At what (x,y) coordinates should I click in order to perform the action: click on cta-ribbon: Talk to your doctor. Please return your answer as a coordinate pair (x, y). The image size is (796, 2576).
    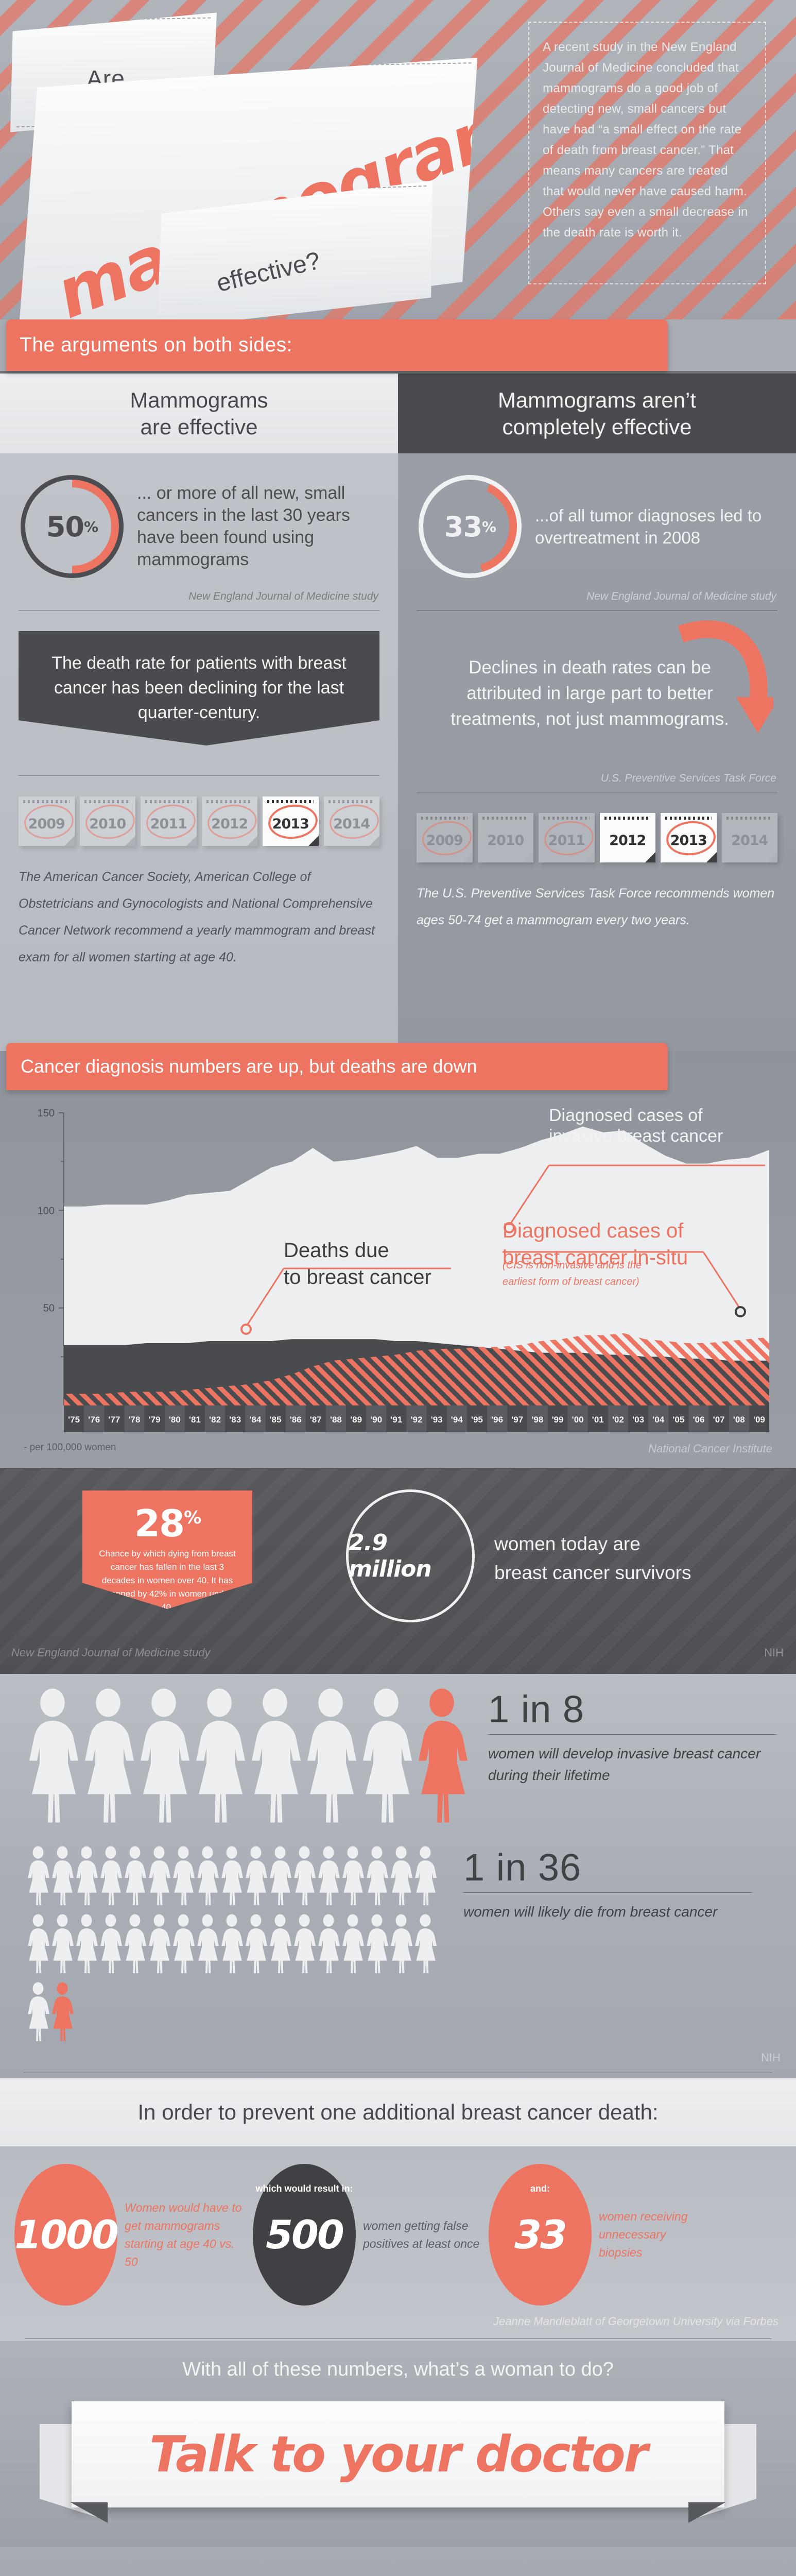
    Looking at the image, I should click on (398, 2462).